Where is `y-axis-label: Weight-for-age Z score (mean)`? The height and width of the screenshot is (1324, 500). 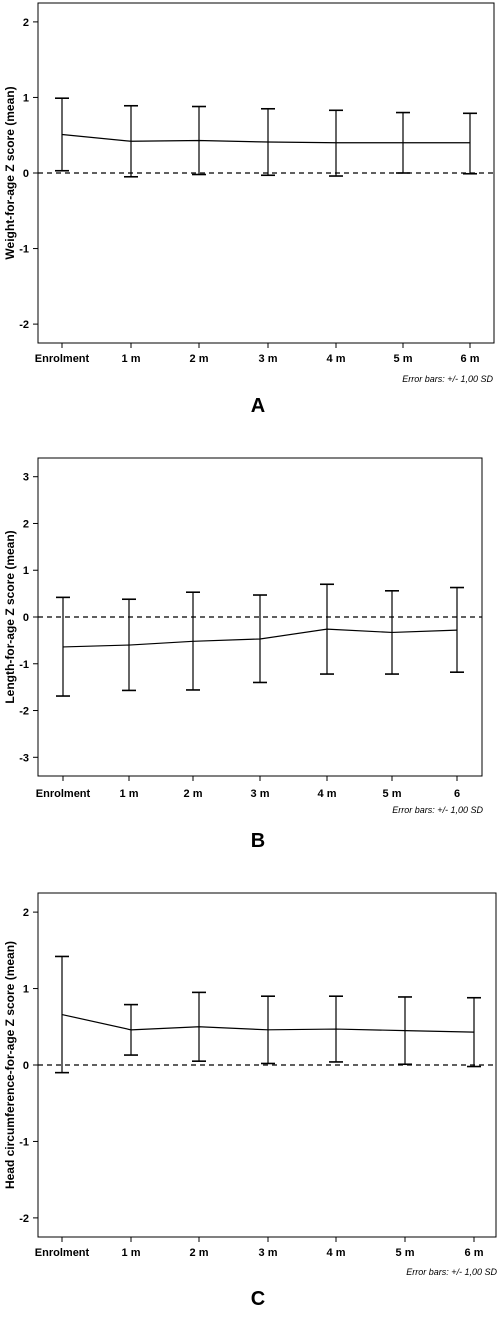 y-axis-label: Weight-for-age Z score (mean) is located at coordinates (10, 172).